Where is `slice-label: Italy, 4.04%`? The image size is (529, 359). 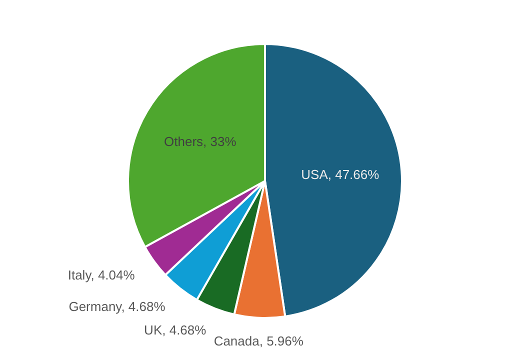
slice-label: Italy, 4.04% is located at coordinates (102, 274).